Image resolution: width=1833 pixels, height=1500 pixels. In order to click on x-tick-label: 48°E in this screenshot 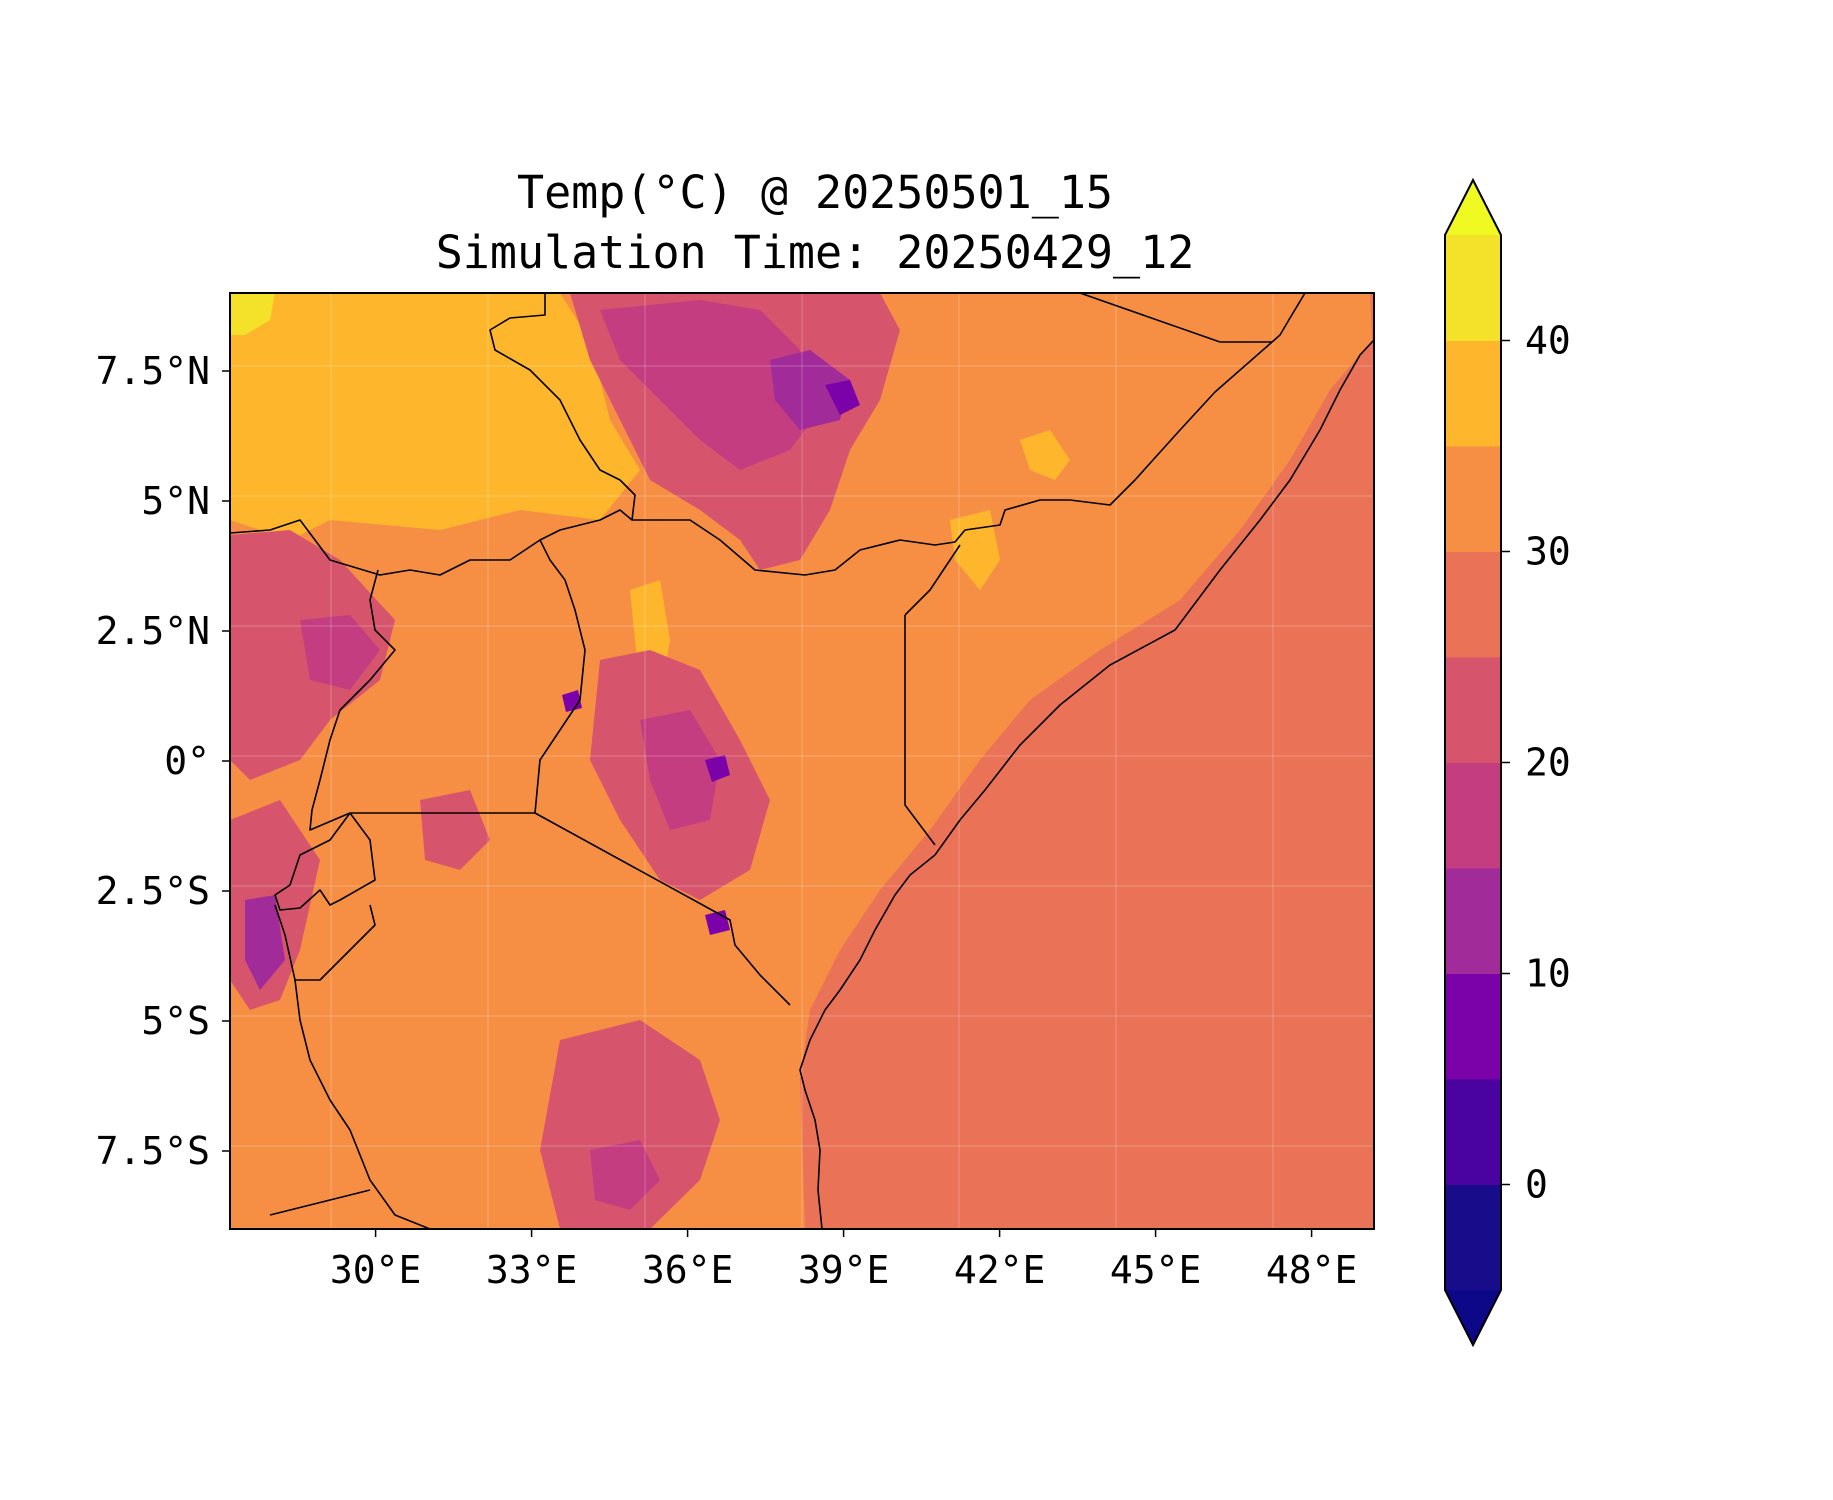, I will do `click(1312, 1270)`.